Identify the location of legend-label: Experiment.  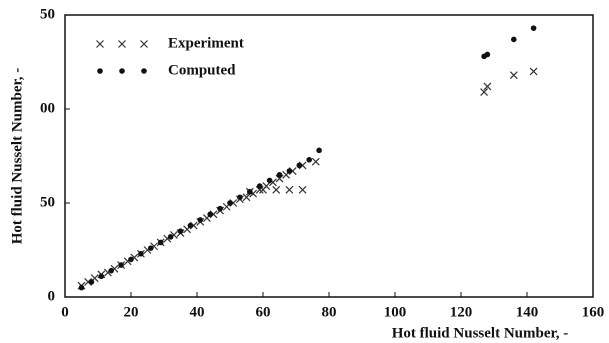
(206, 43).